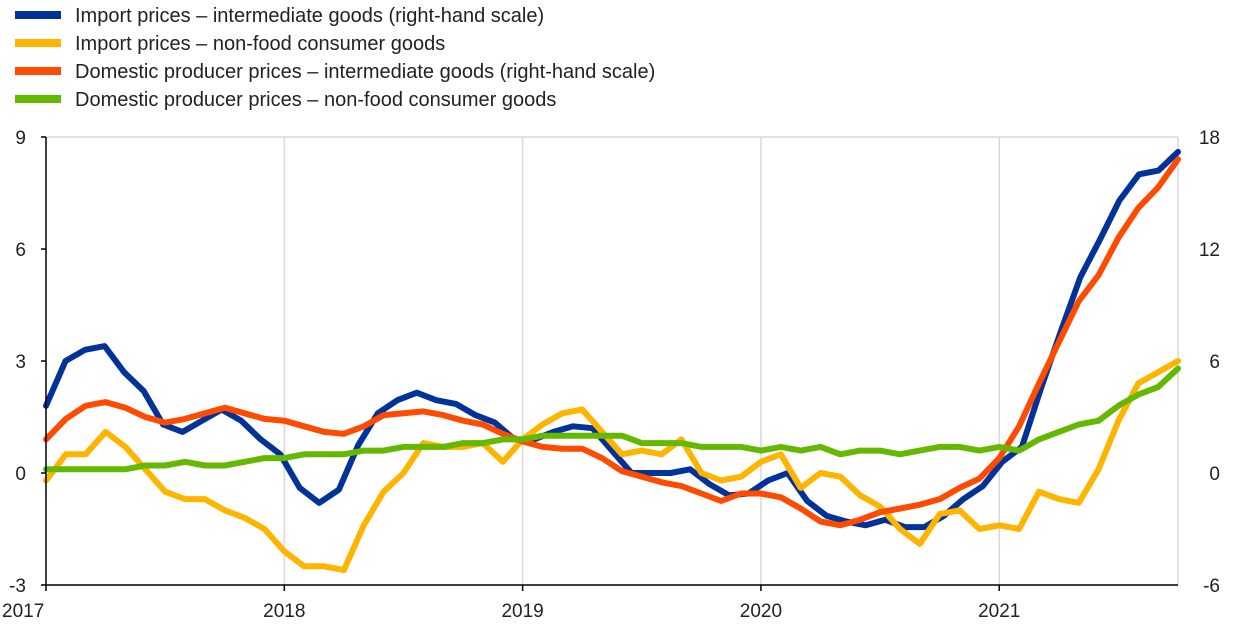 The width and height of the screenshot is (1240, 628). I want to click on x-tick-label: 2020, so click(761, 611).